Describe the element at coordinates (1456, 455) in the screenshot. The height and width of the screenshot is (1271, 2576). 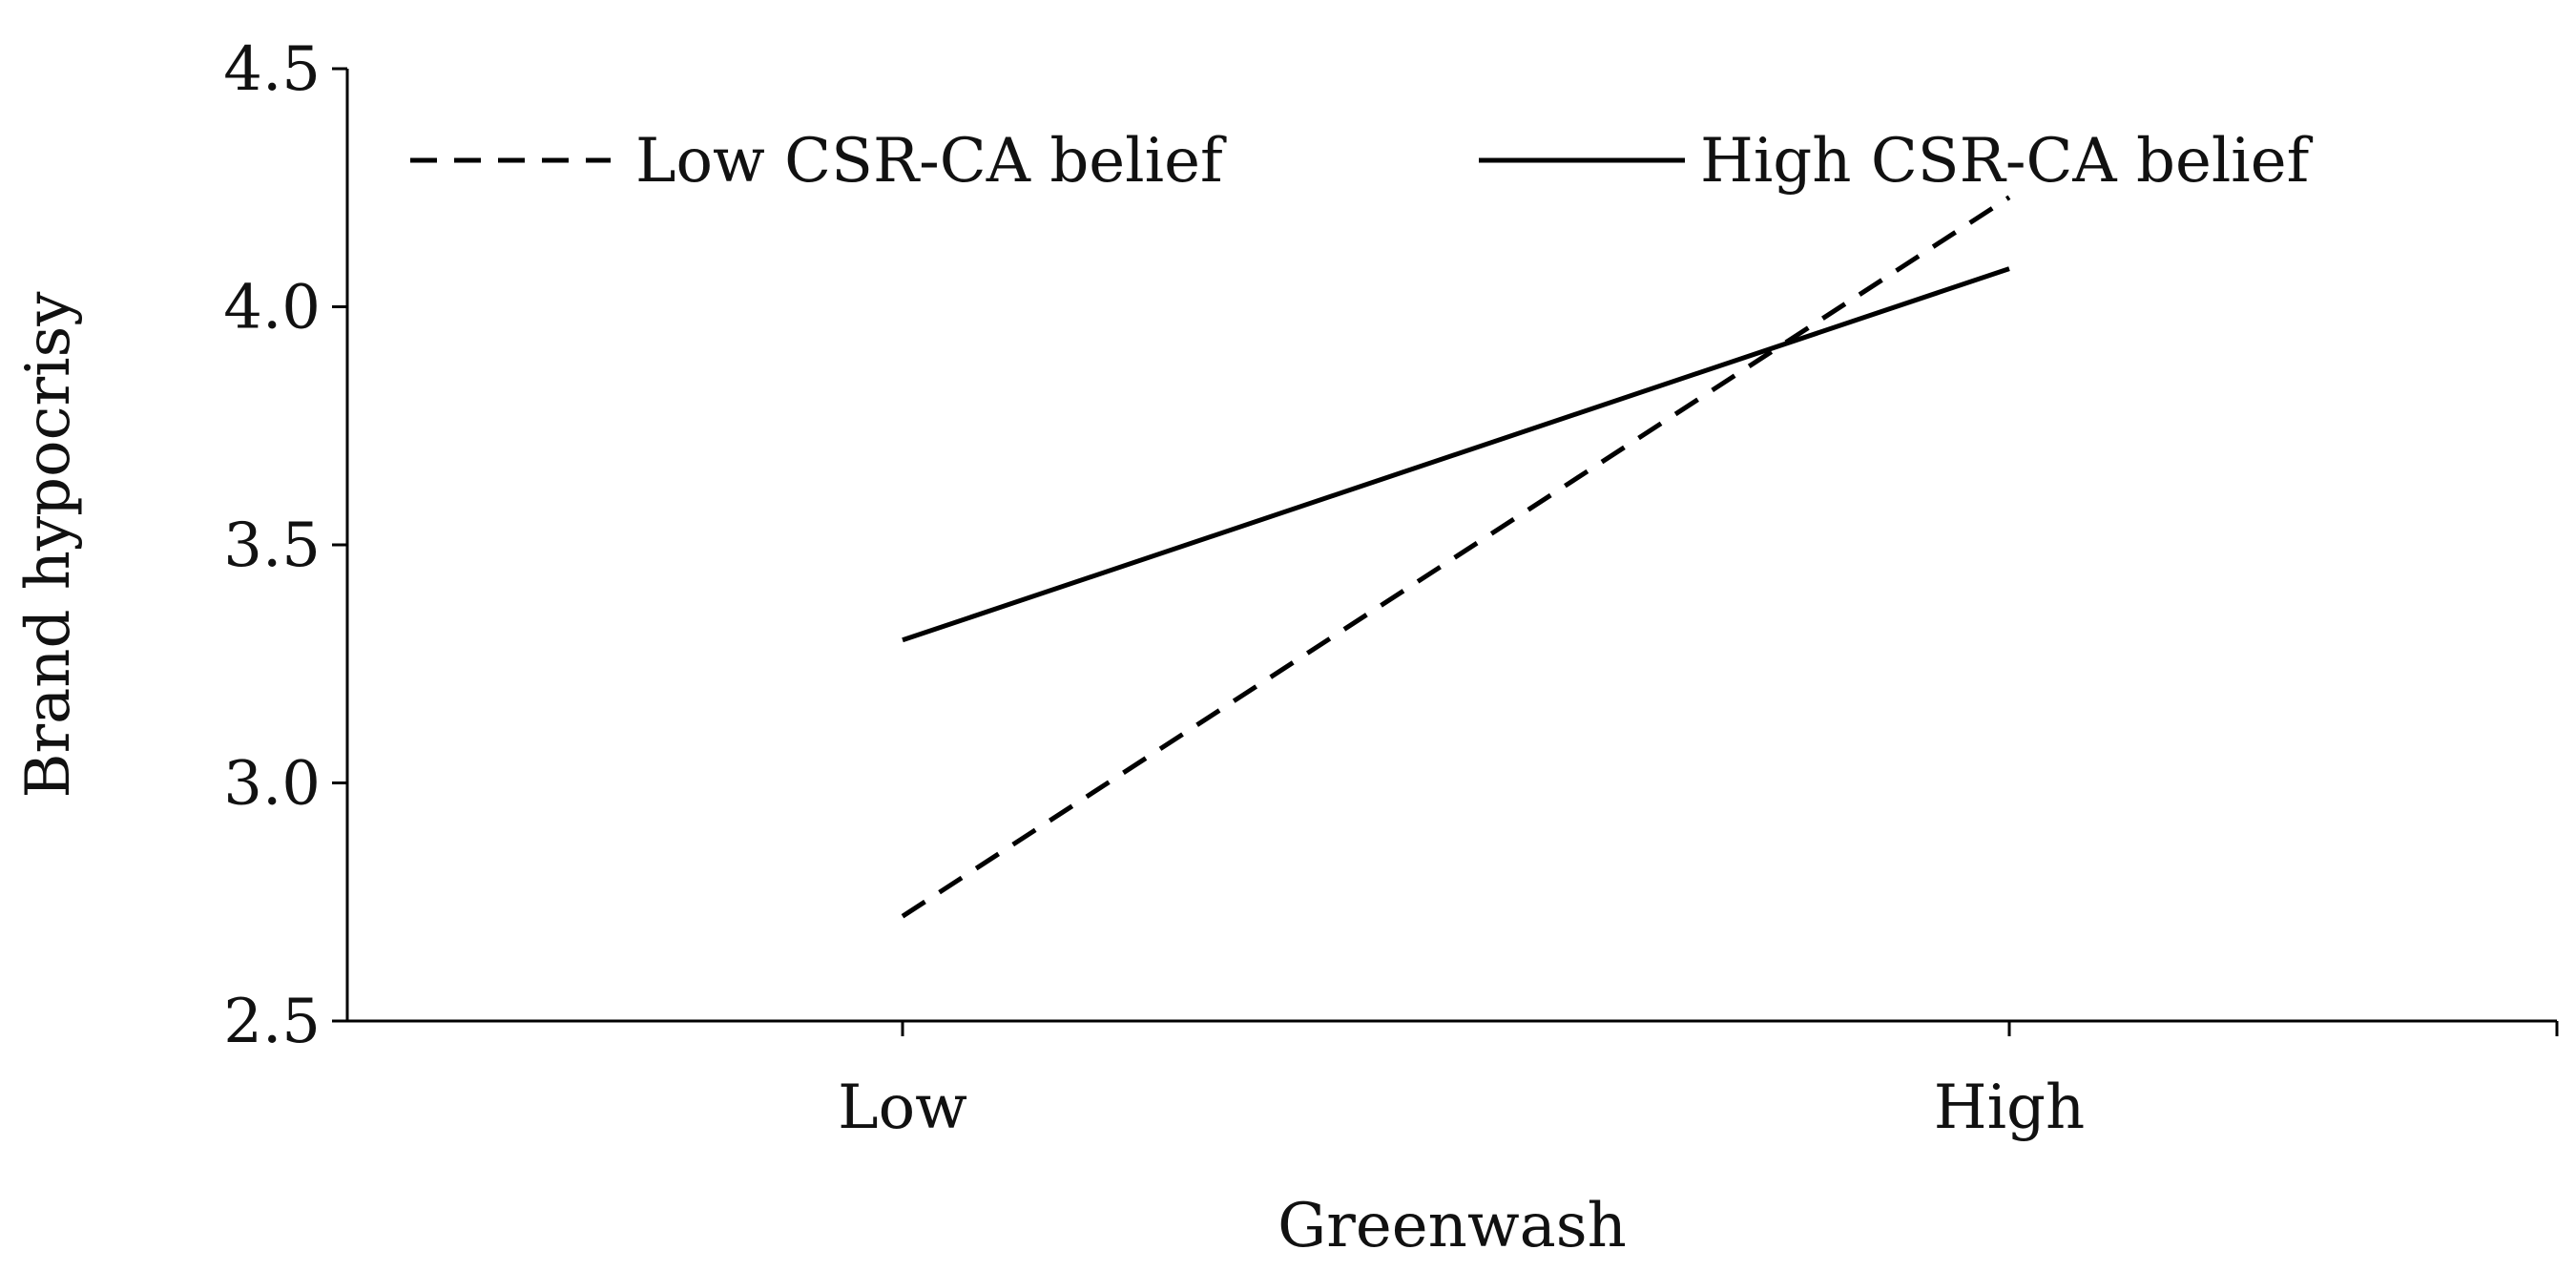
I see `series-line-high-csr-ca` at that location.